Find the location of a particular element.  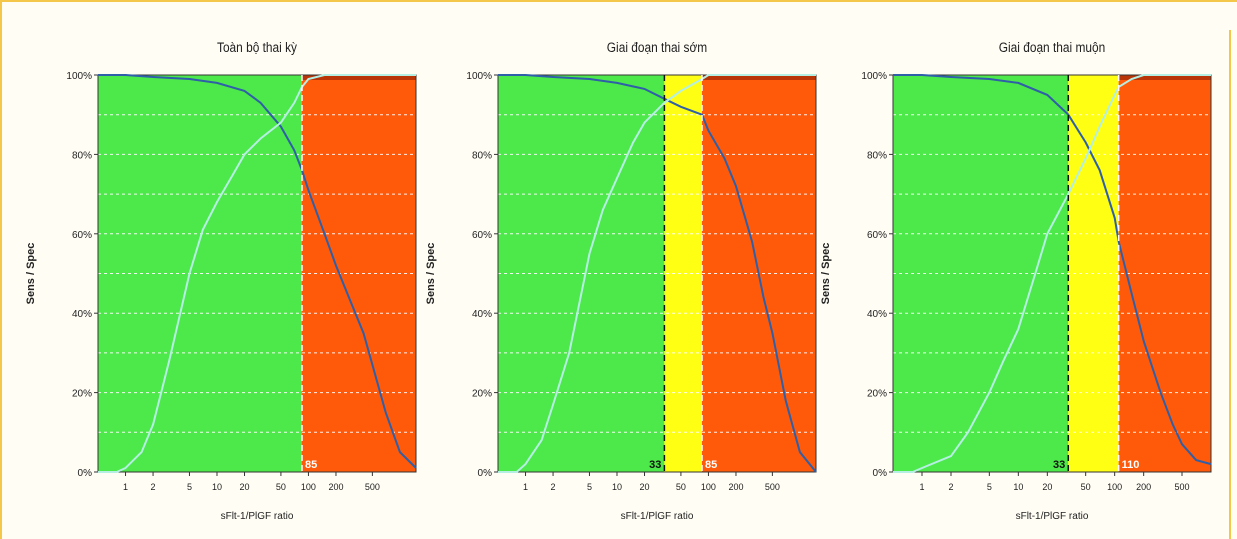

frame-right-border is located at coordinates (1230, 284).